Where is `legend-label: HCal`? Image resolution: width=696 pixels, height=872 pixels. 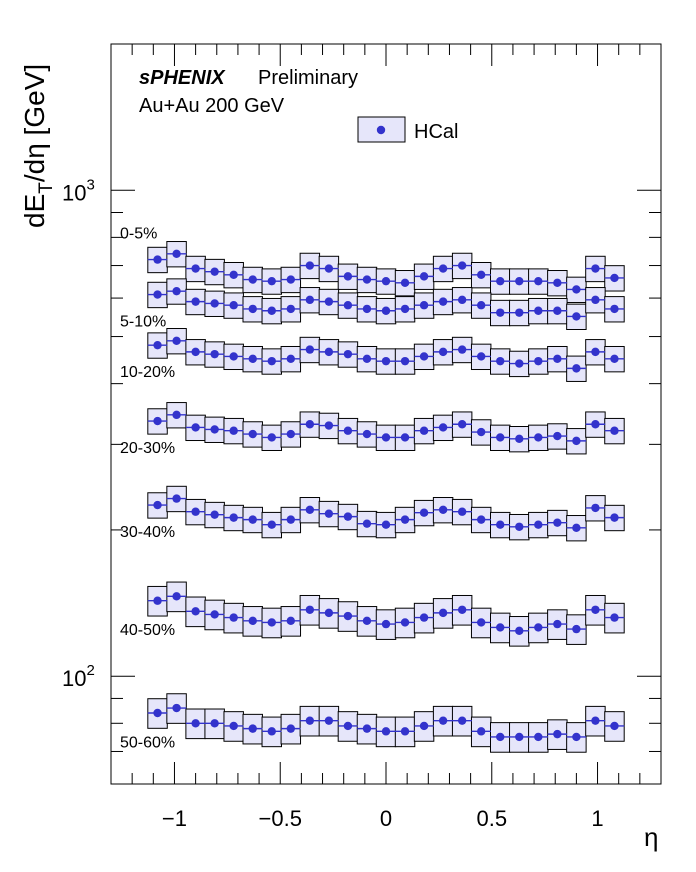
legend-label: HCal is located at coordinates (436, 132).